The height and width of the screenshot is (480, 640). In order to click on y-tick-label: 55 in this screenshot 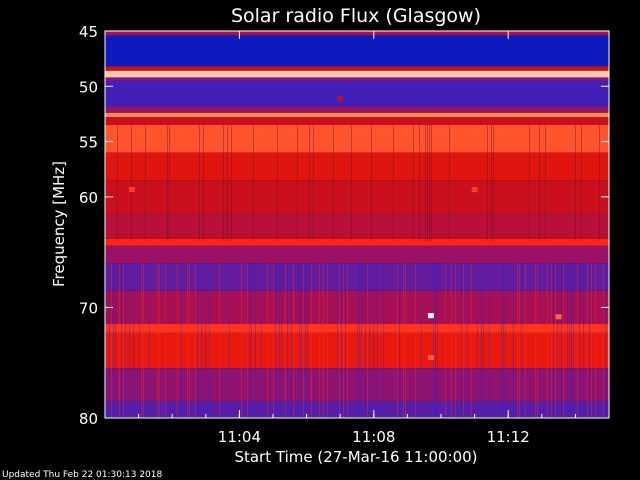, I will do `click(88, 143)`.